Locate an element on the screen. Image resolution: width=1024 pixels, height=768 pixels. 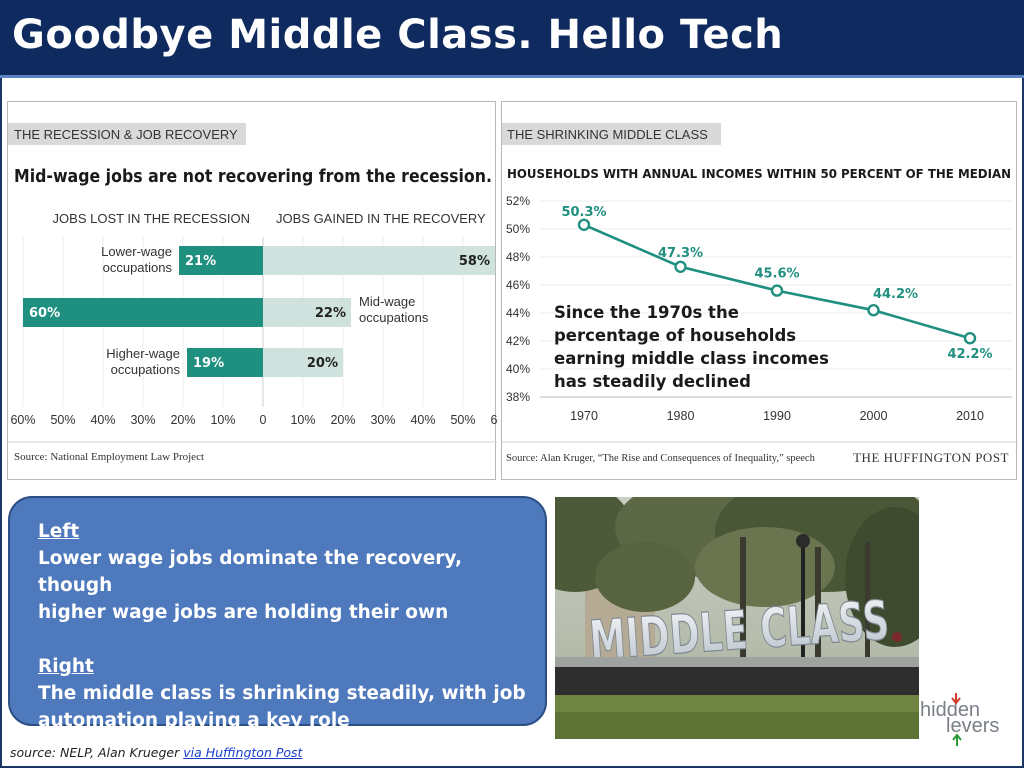
category-label: Mid-wage is located at coordinates (387, 301).